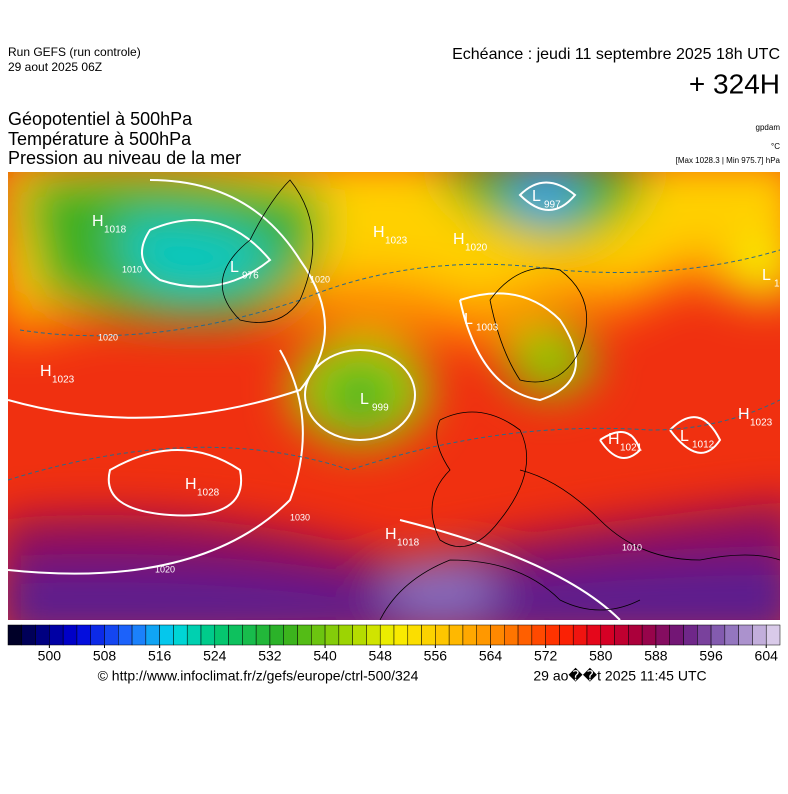 The image size is (788, 794). I want to click on unit: gpdam, so click(768, 127).